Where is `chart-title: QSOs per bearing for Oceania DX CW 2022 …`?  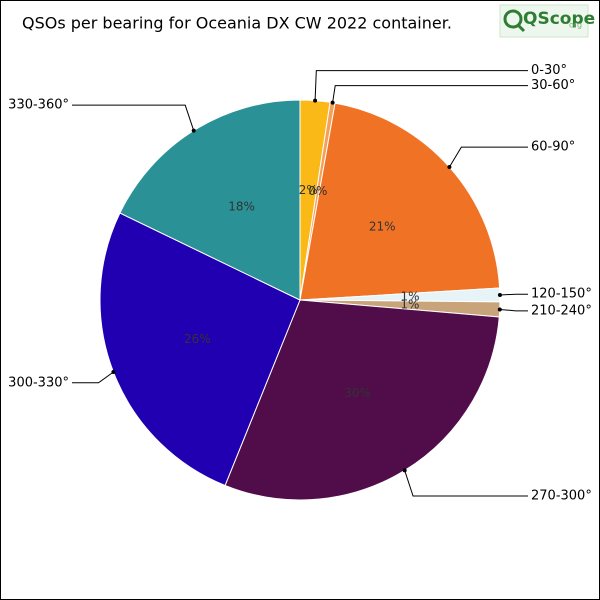
chart-title: QSOs per bearing for Oceania DX CW 2022 … is located at coordinates (237, 23).